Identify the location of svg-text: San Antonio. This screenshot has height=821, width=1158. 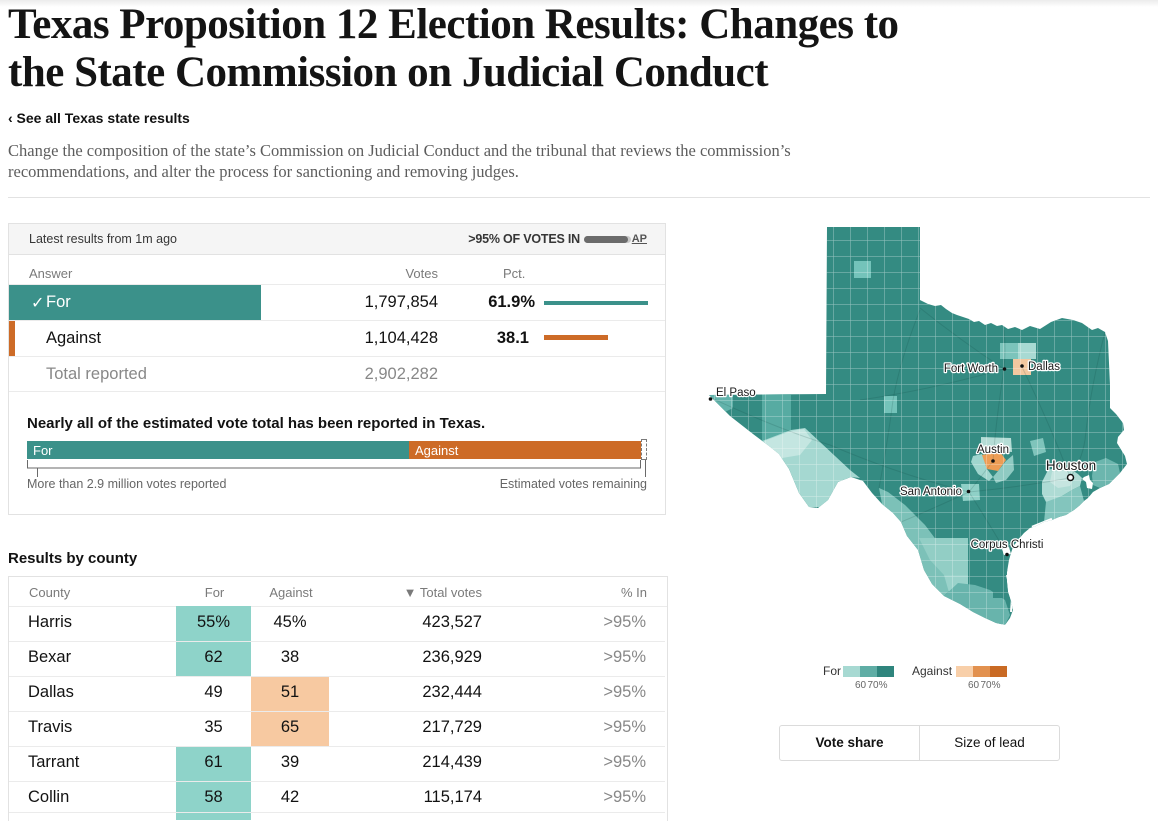
(931, 492).